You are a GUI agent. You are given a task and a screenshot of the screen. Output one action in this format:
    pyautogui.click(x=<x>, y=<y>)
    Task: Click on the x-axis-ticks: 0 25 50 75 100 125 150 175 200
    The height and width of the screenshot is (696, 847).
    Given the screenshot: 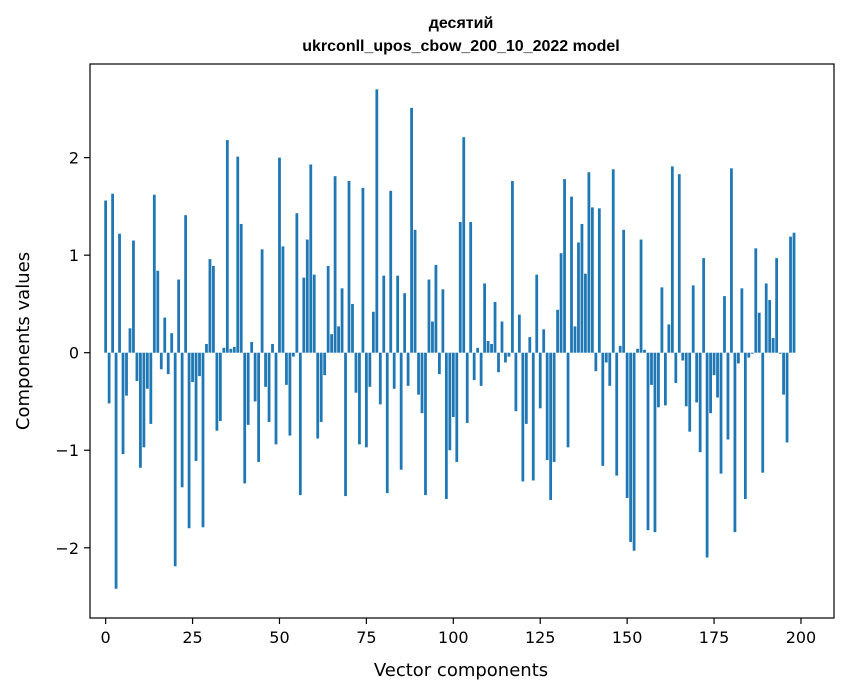 What is the action you would take?
    pyautogui.click(x=459, y=632)
    